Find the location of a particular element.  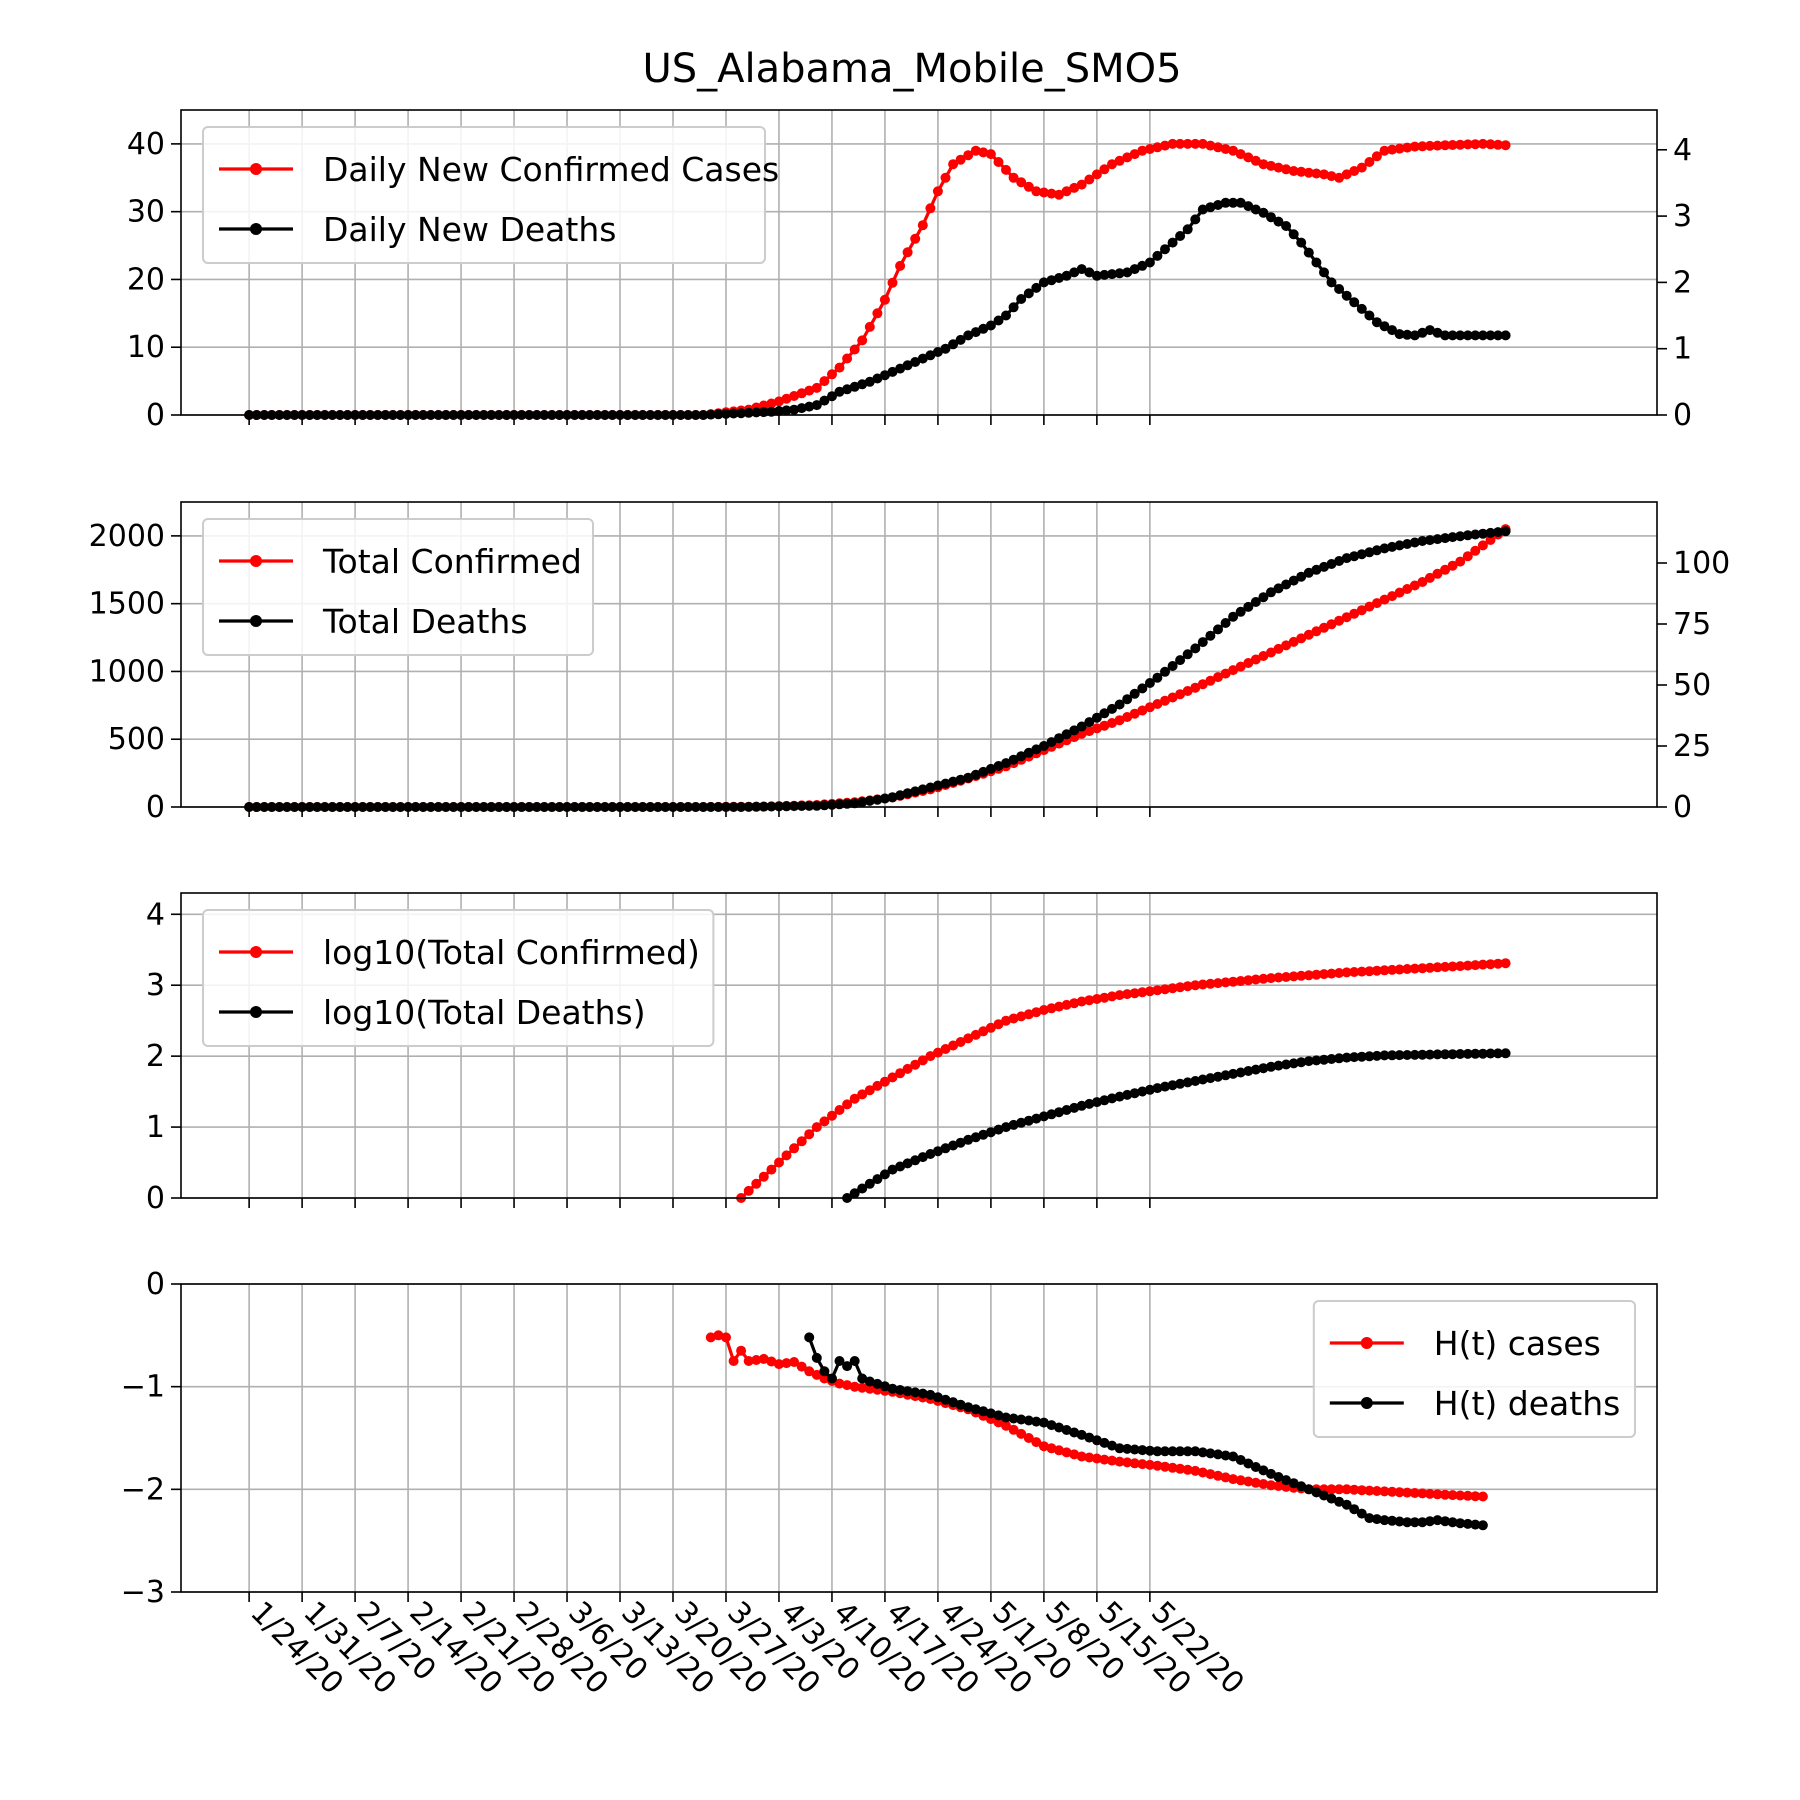

y-tick-label: 2000 is located at coordinates (127, 536).